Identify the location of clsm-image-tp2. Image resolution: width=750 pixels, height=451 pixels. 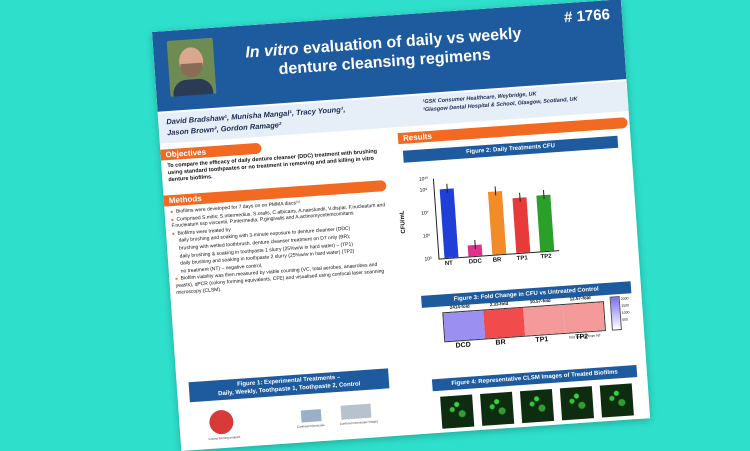
(616, 400).